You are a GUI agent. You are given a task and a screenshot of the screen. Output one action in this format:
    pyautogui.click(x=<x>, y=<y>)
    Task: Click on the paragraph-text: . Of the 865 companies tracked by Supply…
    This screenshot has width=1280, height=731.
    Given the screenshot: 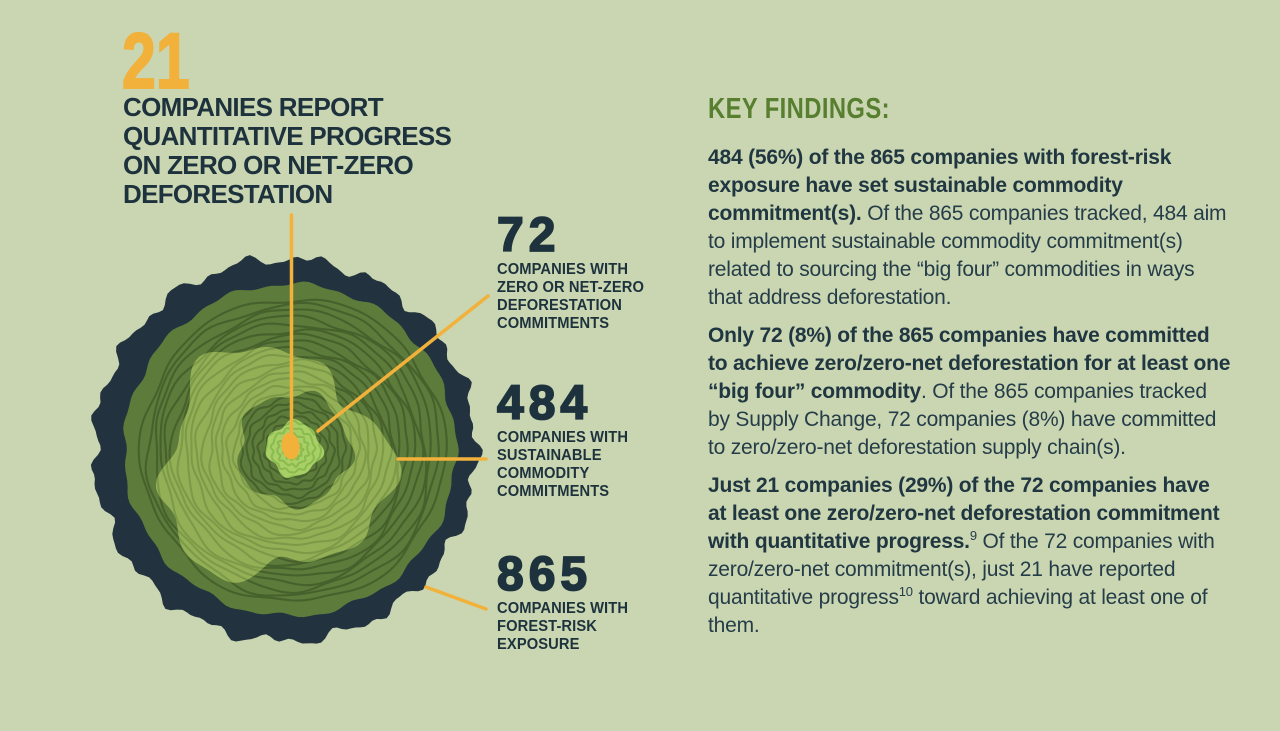 What is the action you would take?
    pyautogui.click(x=962, y=419)
    